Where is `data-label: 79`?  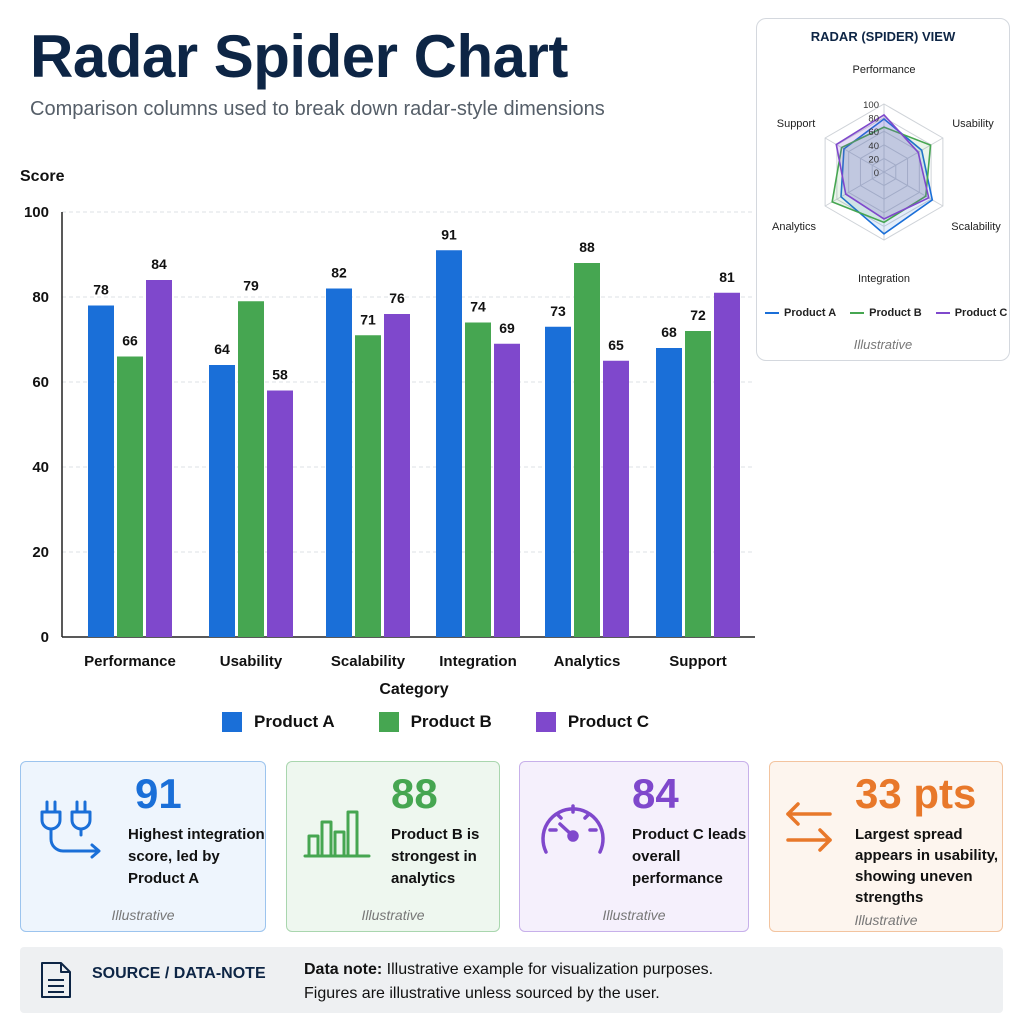
data-label: 79 is located at coordinates (251, 285).